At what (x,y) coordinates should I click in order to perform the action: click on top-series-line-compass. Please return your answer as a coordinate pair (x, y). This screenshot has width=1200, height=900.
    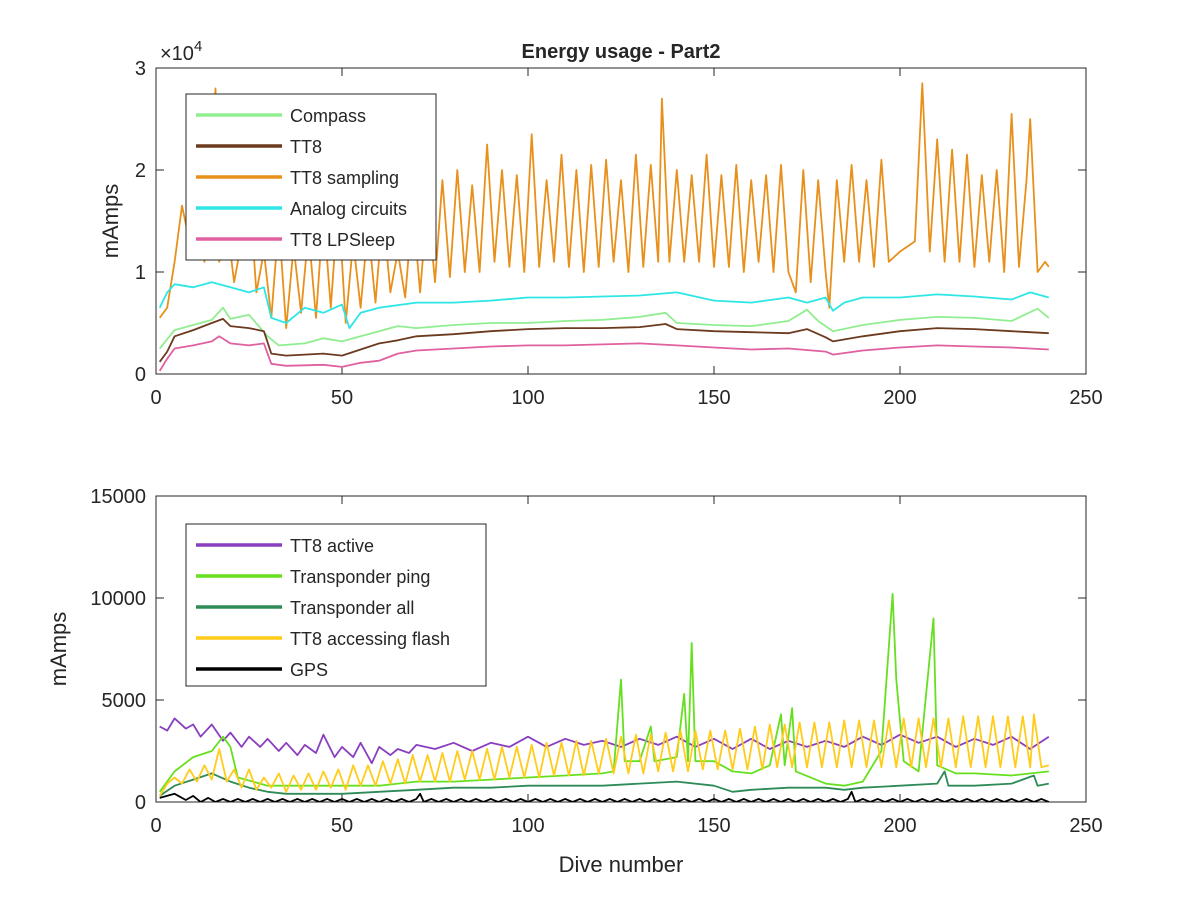
    Looking at the image, I should click on (604, 328).